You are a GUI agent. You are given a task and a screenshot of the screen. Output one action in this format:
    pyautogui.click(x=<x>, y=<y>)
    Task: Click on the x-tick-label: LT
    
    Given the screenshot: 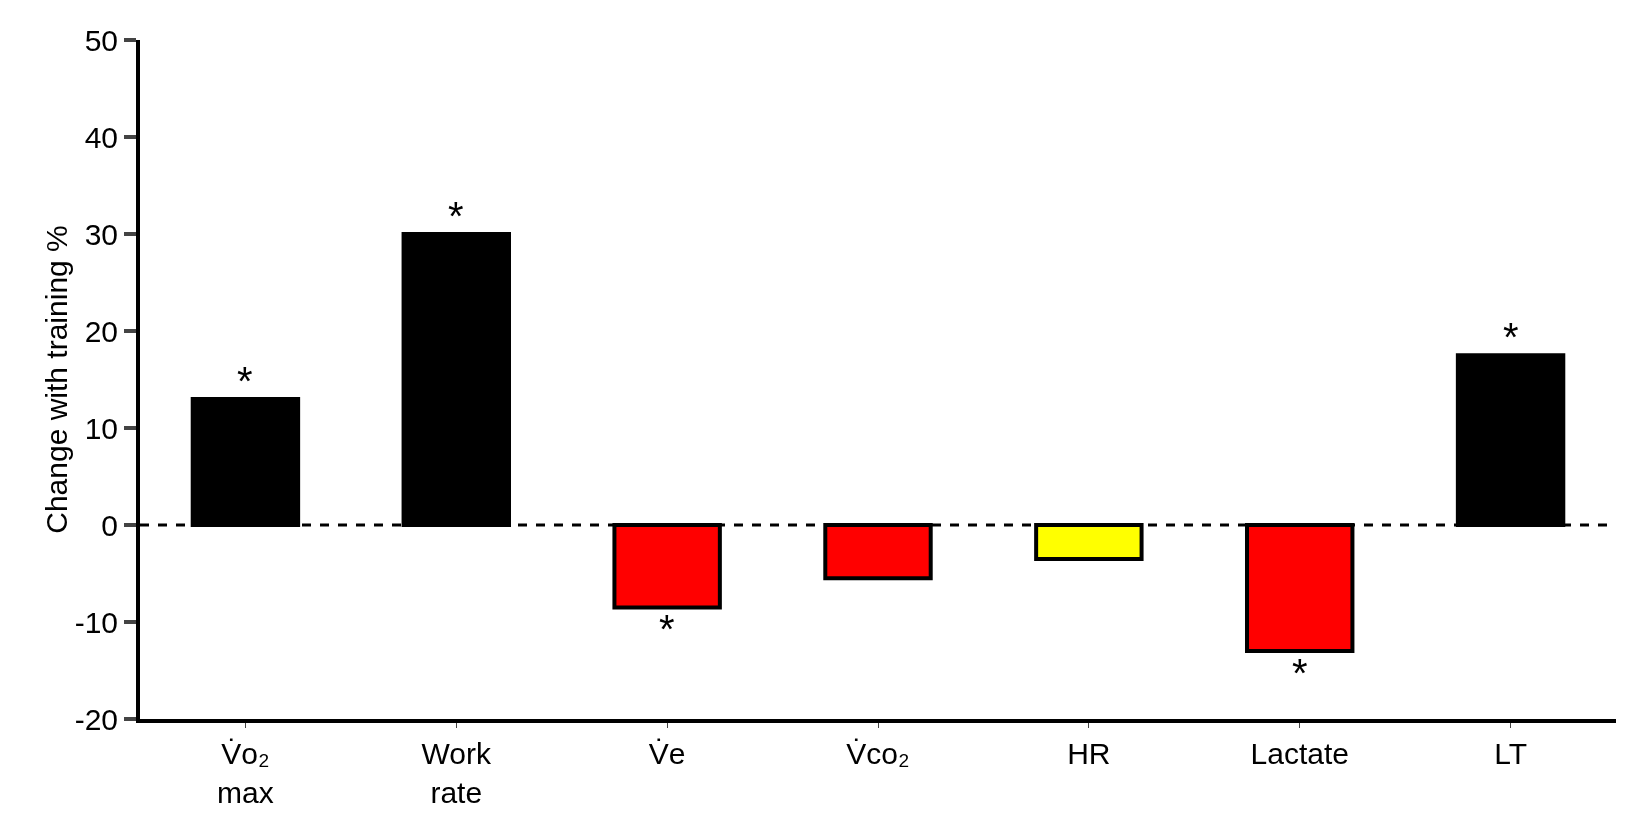 What is the action you would take?
    pyautogui.click(x=1510, y=753)
    